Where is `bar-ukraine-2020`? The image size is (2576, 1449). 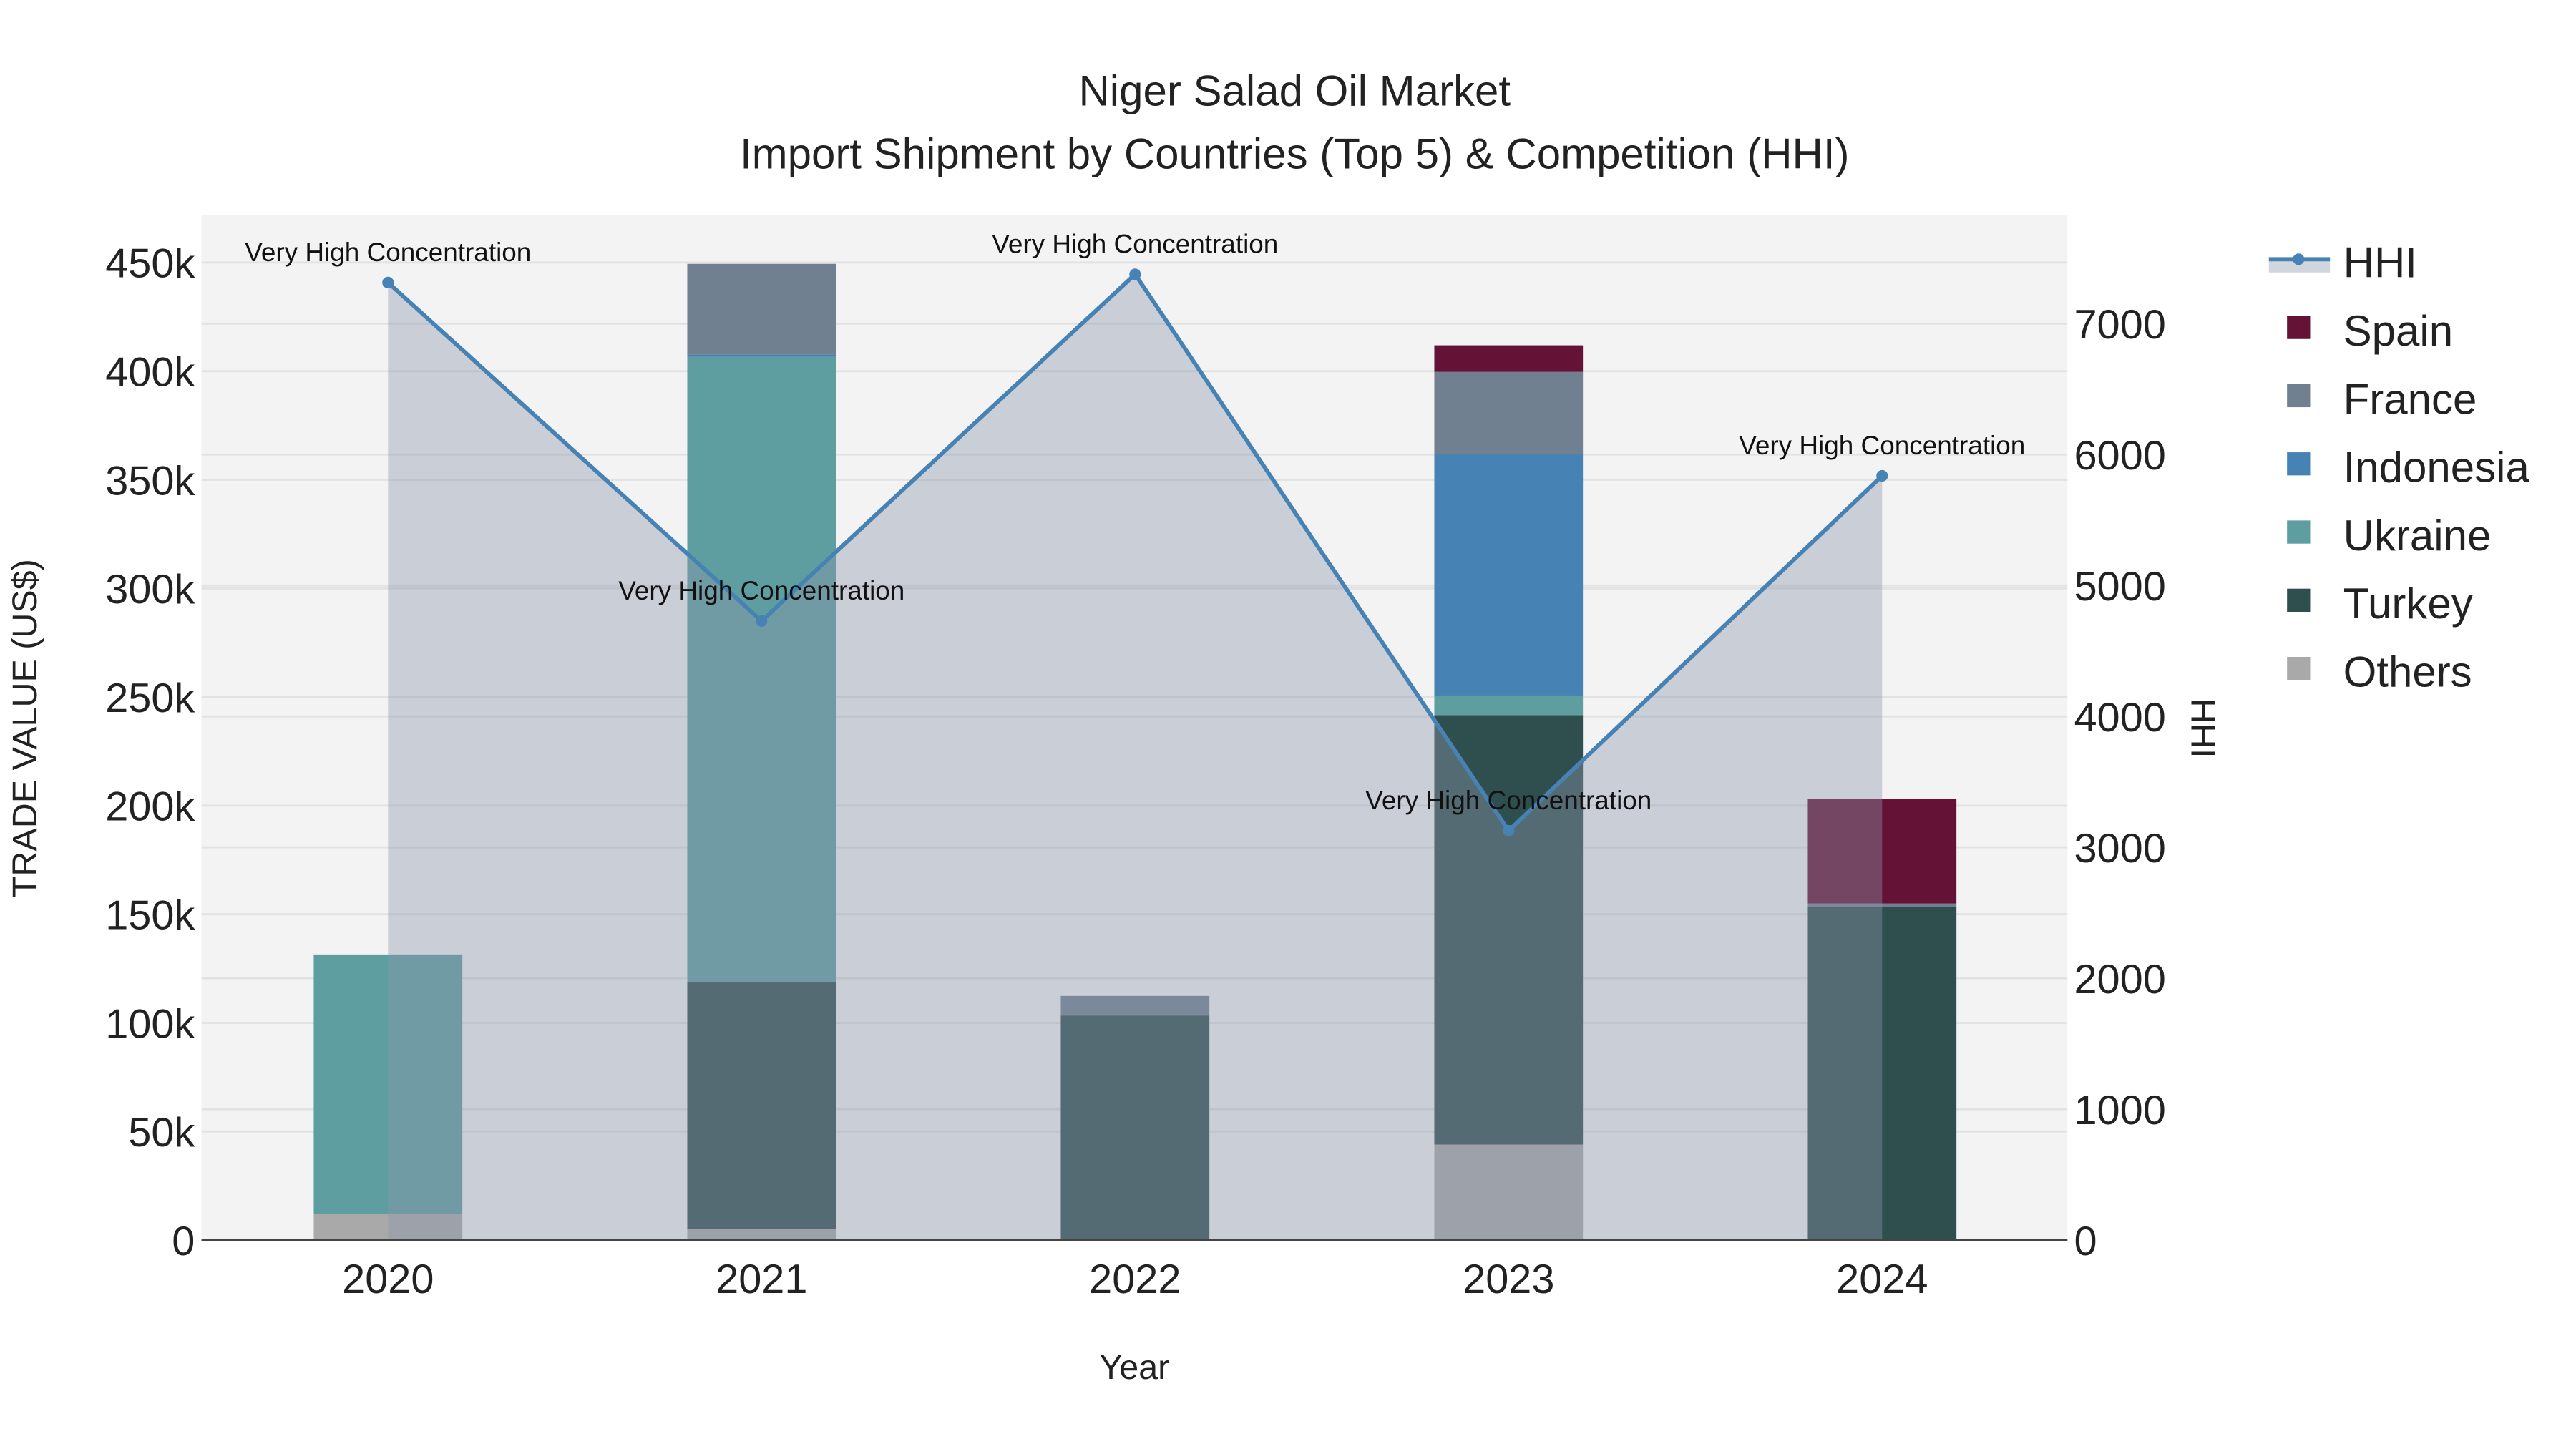 bar-ukraine-2020 is located at coordinates (388, 1084).